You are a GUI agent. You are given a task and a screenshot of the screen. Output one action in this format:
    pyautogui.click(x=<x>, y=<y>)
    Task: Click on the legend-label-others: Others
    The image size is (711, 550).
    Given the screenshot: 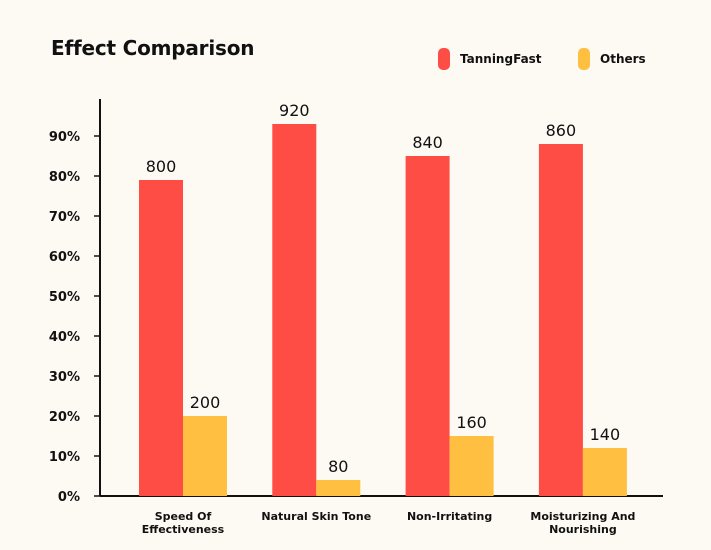 What is the action you would take?
    pyautogui.click(x=623, y=59)
    